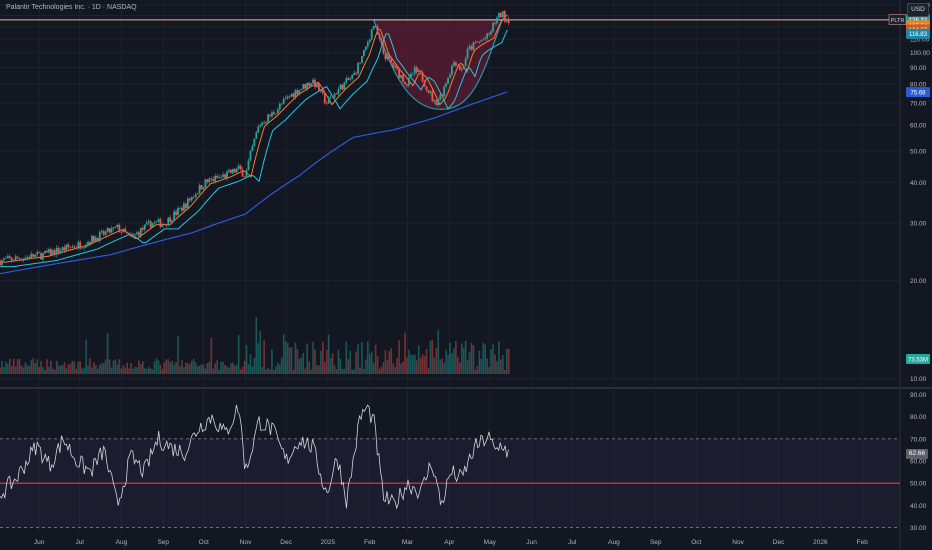 This screenshot has height=550, width=932. What do you see at coordinates (918, 104) in the screenshot?
I see `price-tick-label: 70.00` at bounding box center [918, 104].